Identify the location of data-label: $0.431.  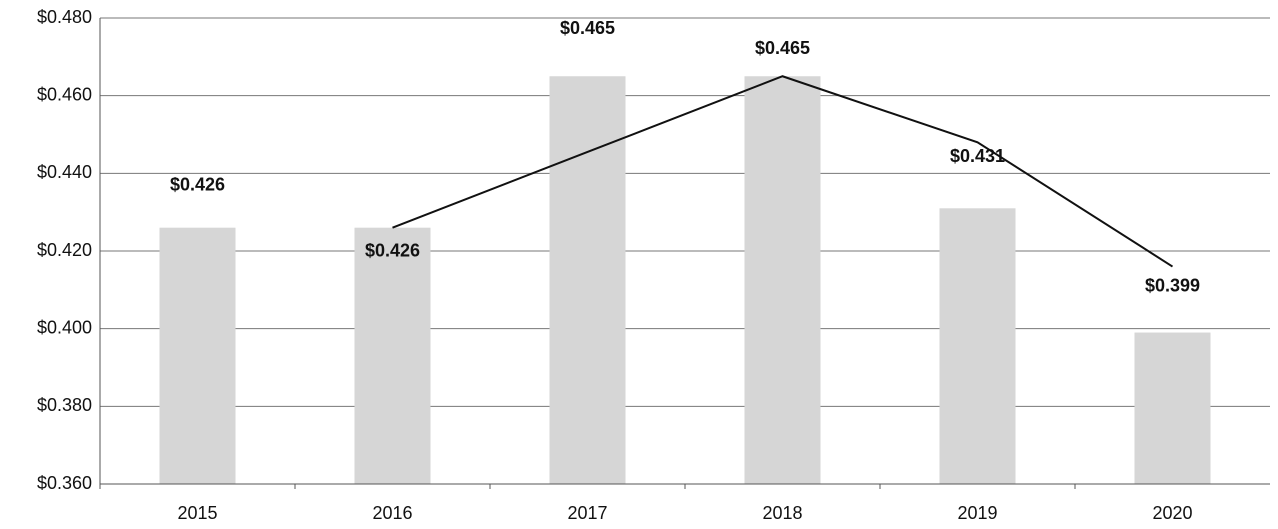
(977, 156).